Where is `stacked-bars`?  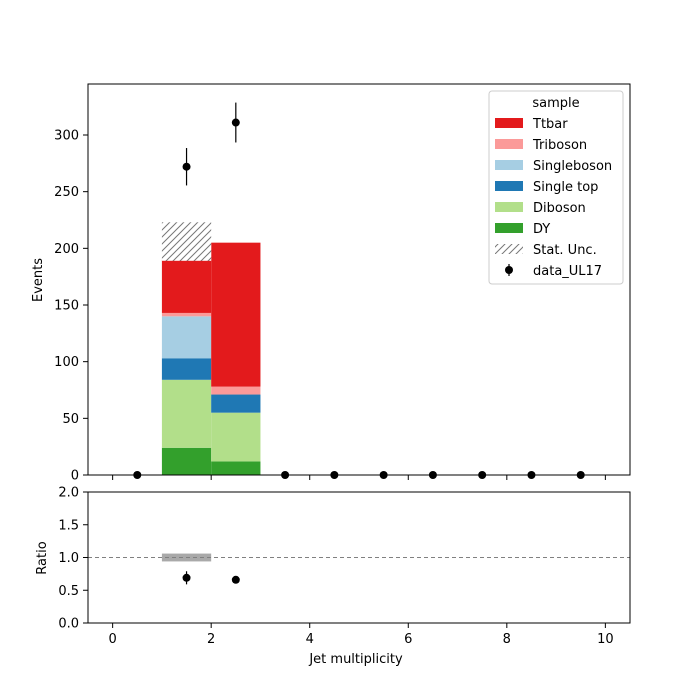 stacked-bars is located at coordinates (211, 358).